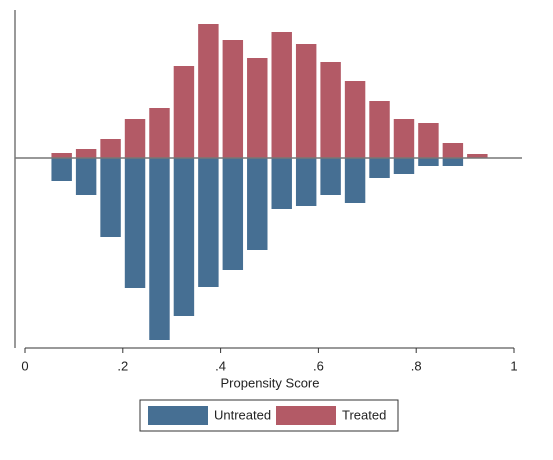 The height and width of the screenshot is (460, 553). Describe the element at coordinates (318, 365) in the screenshot. I see `x-tick-label: .6` at that location.